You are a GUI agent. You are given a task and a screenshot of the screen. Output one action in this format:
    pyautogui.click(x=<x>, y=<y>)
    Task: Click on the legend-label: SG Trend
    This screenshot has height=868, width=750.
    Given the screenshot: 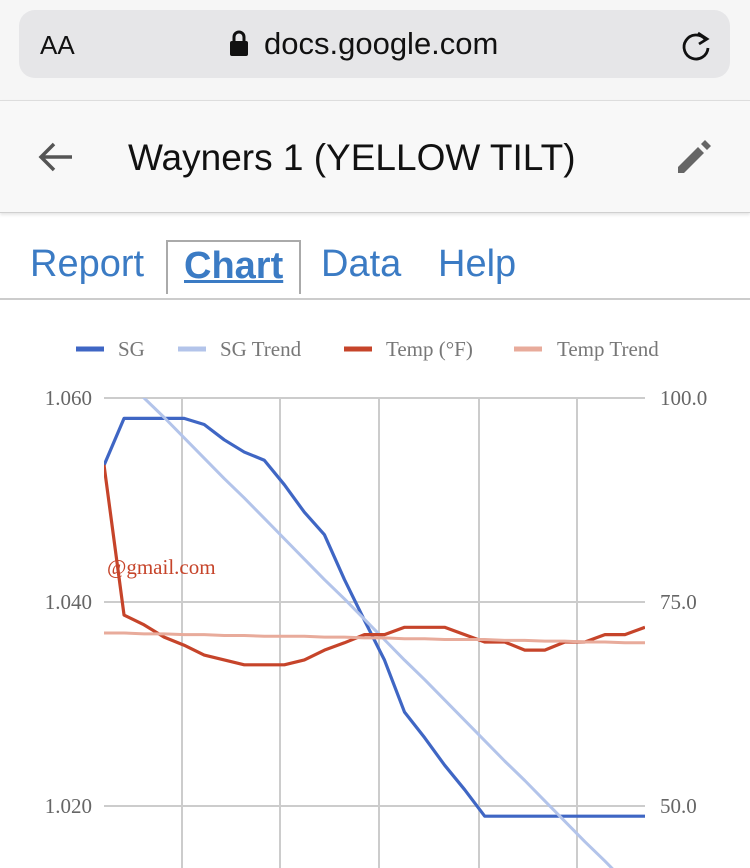 What is the action you would take?
    pyautogui.click(x=261, y=349)
    